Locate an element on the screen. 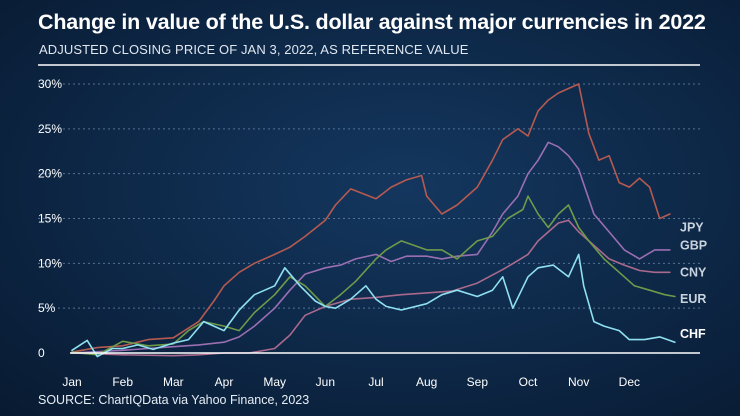  series-label-chf: CHF is located at coordinates (693, 334).